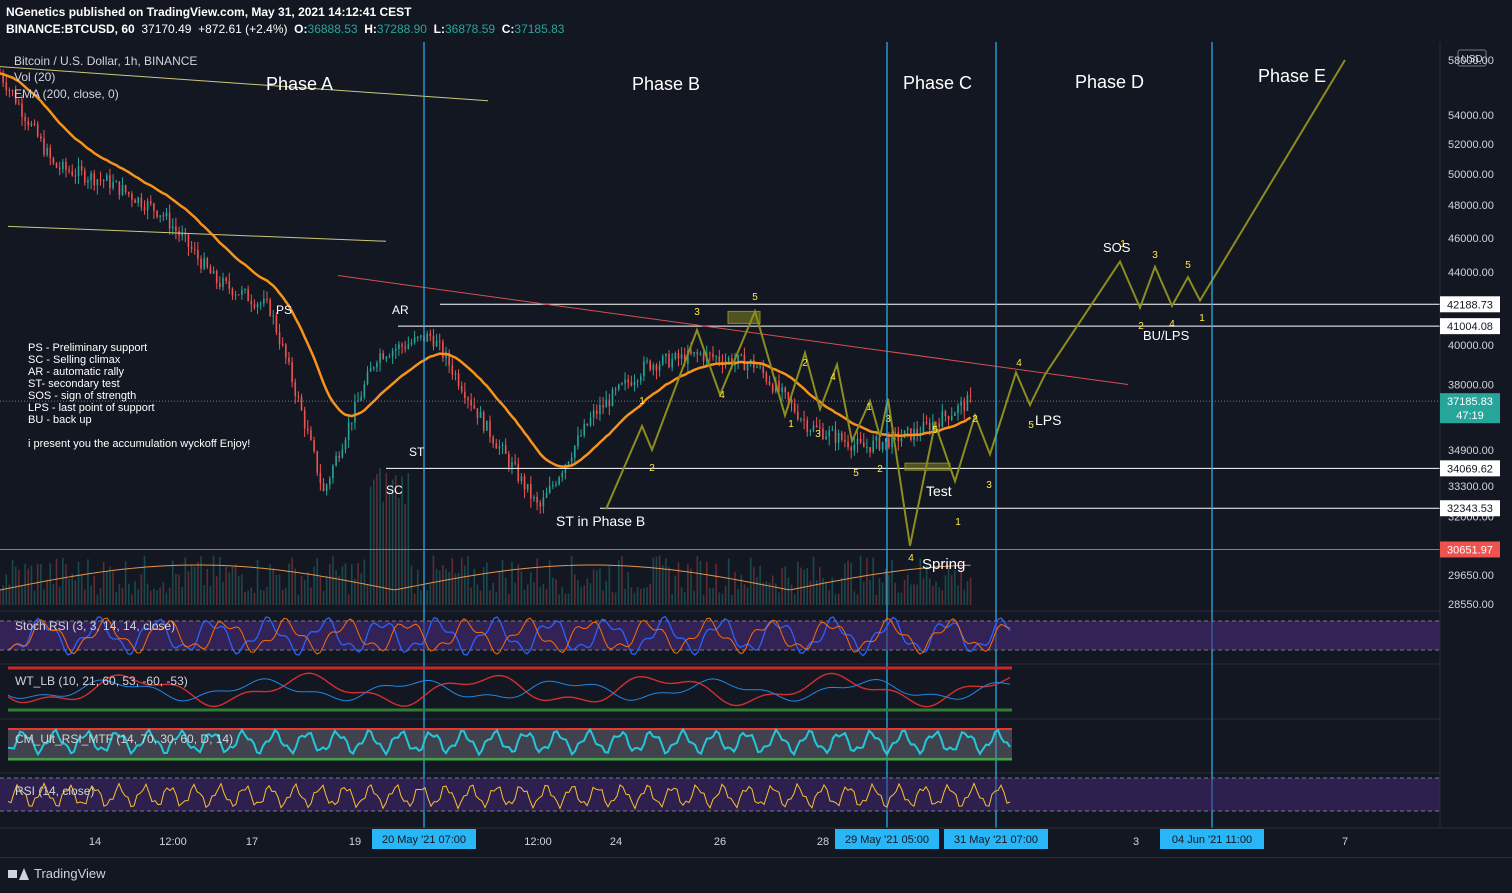  What do you see at coordinates (57, 873) in the screenshot?
I see `tradingview-logo: TradingView` at bounding box center [57, 873].